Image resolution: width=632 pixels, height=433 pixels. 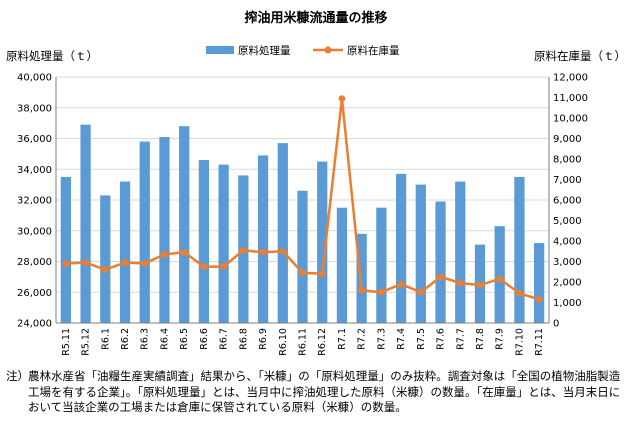 I want to click on y-right-tick-label: 5,000, so click(x=567, y=221).